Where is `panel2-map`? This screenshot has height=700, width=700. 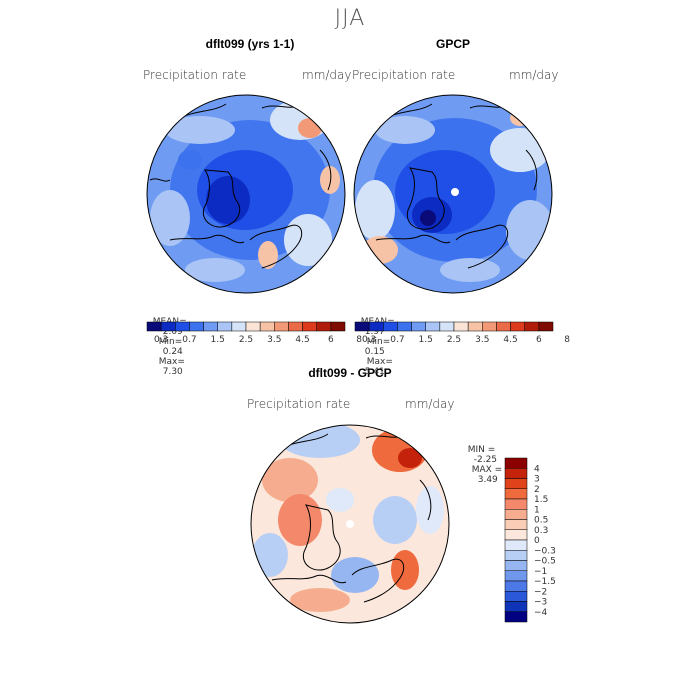 panel2-map is located at coordinates (453, 194).